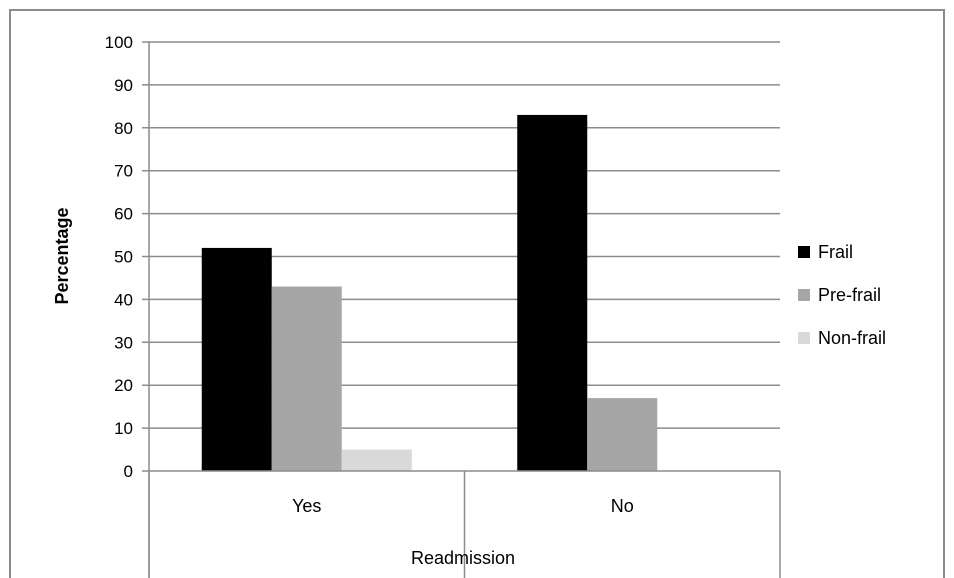  What do you see at coordinates (62, 255) in the screenshot?
I see `y-axis-title: Percentage` at bounding box center [62, 255].